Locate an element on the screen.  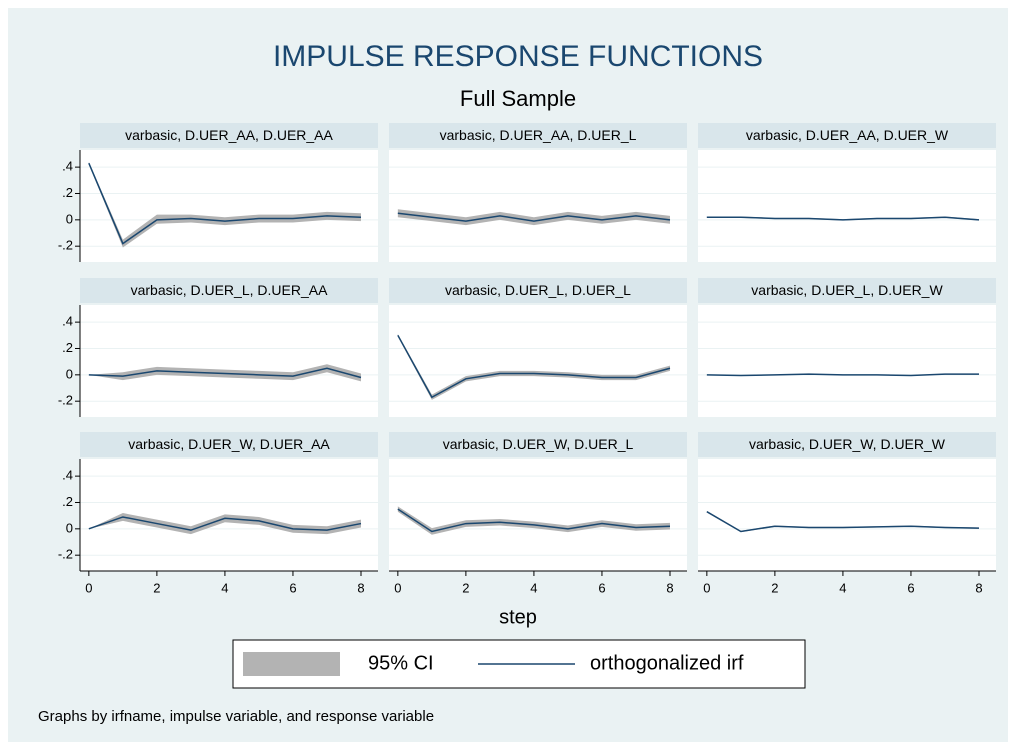
panel-title: varbasic, D.UER_W, D.UER_L is located at coordinates (538, 444).